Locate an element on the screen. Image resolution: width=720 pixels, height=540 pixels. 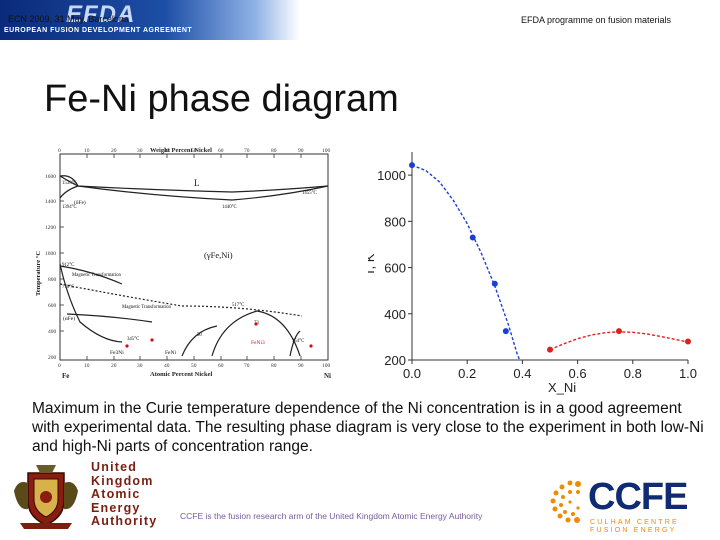
curve-low-Ni is located at coordinates (466, 262).